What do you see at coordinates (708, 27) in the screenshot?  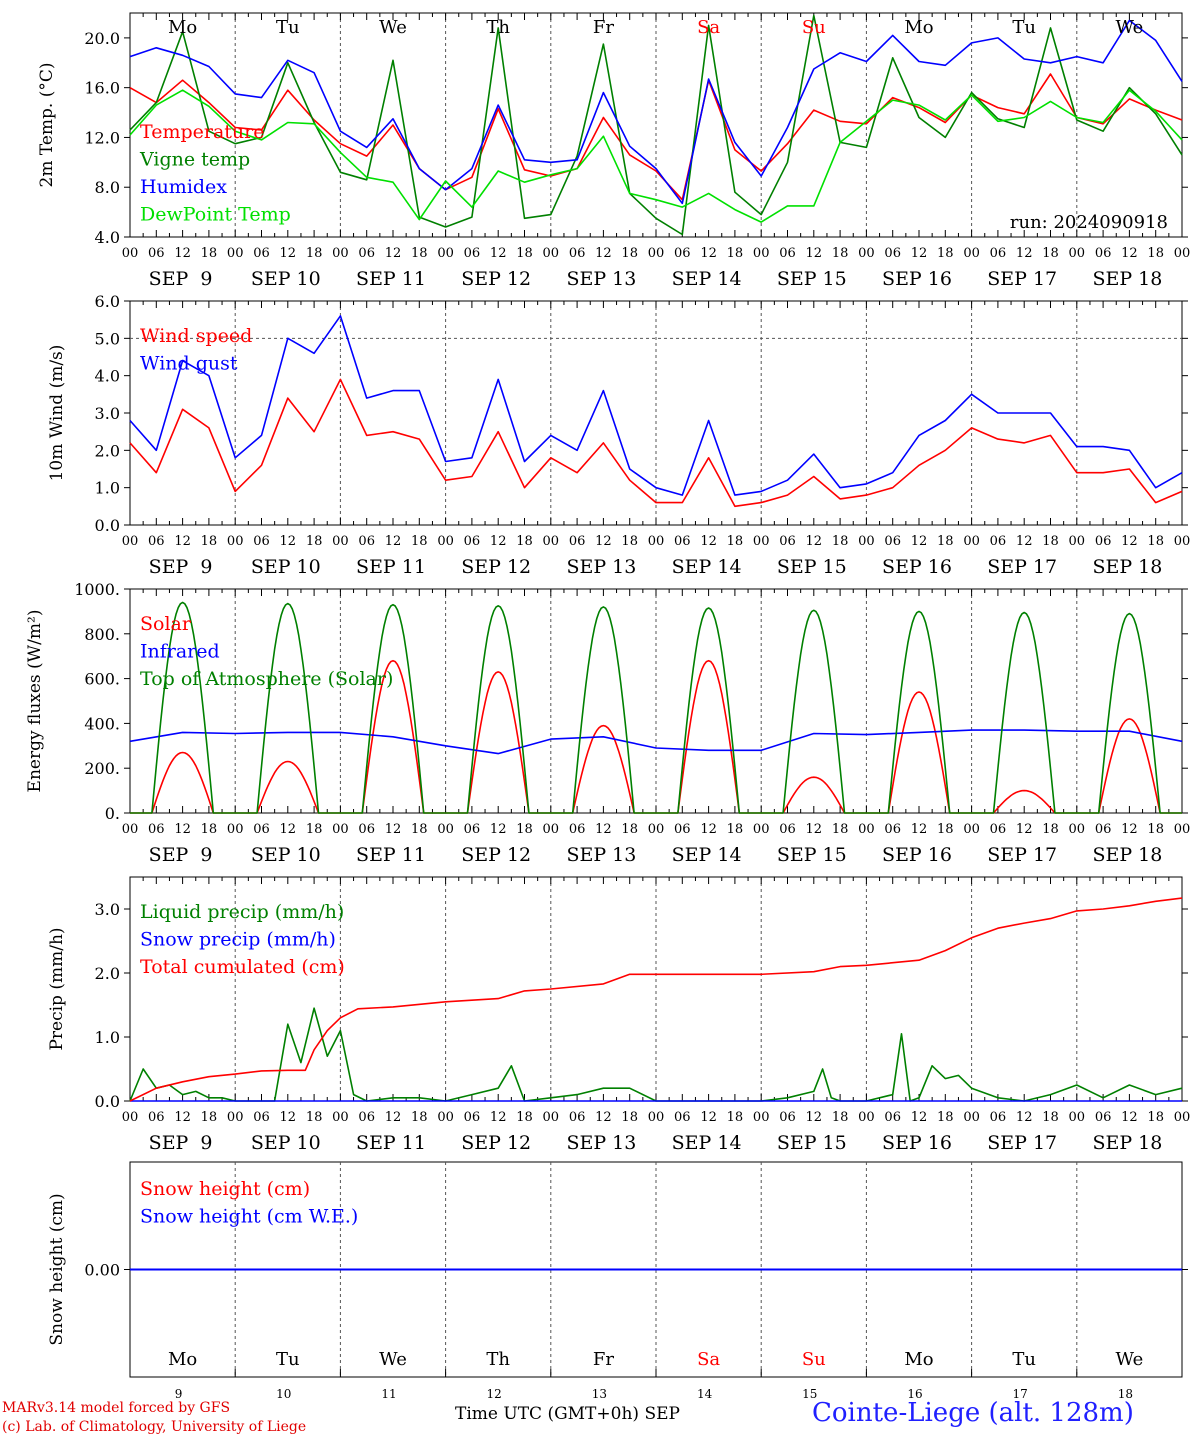 I see `weekday-label: Sa` at bounding box center [708, 27].